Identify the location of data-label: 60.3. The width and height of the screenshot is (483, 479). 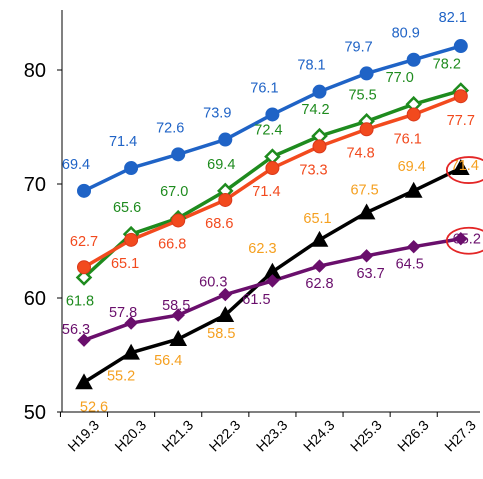
(213, 283).